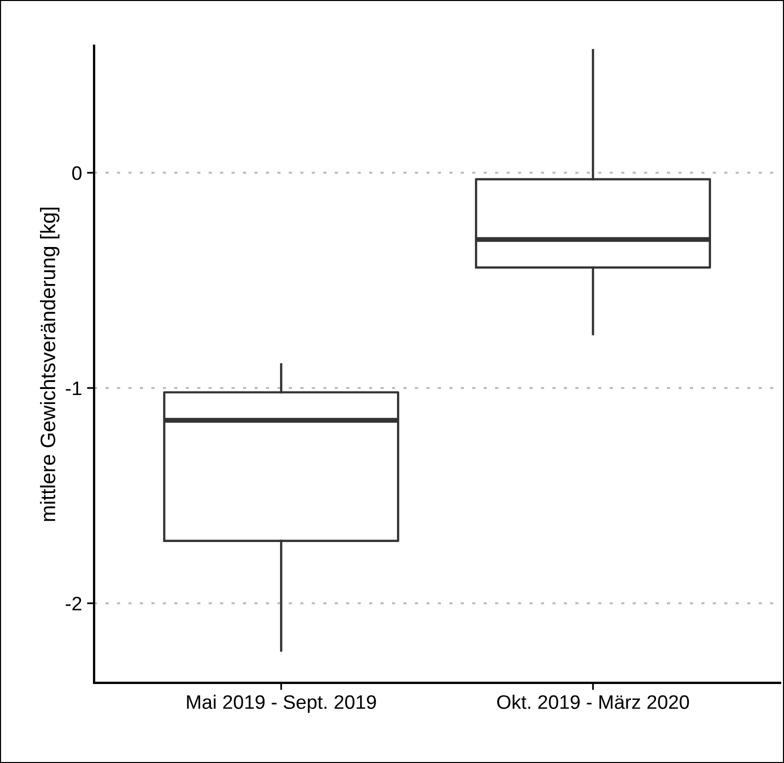 The height and width of the screenshot is (763, 784). What do you see at coordinates (74, 603) in the screenshot?
I see `y-tick-label: -2` at bounding box center [74, 603].